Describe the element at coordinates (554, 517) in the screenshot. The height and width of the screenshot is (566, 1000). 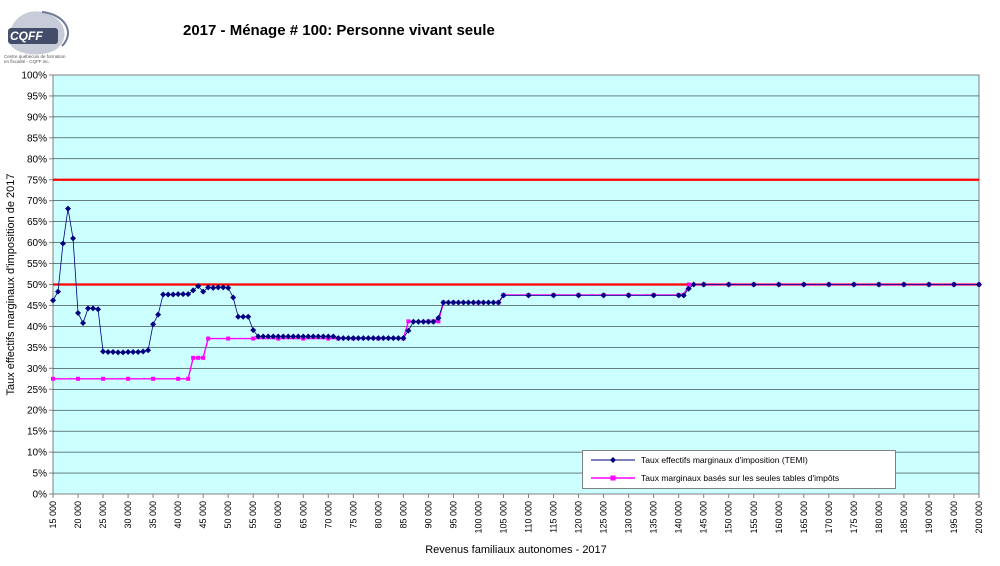
I see `x-tick-label: 115 000` at that location.